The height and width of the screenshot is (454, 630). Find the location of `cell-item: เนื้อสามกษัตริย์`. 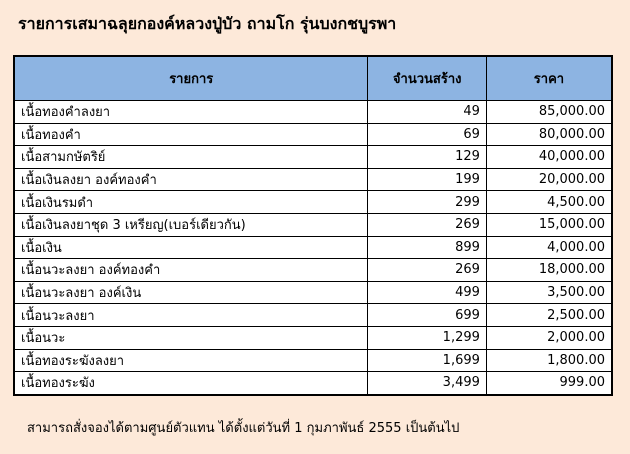

cell-item: เนื้อสามกษัตริย์ is located at coordinates (191, 157).